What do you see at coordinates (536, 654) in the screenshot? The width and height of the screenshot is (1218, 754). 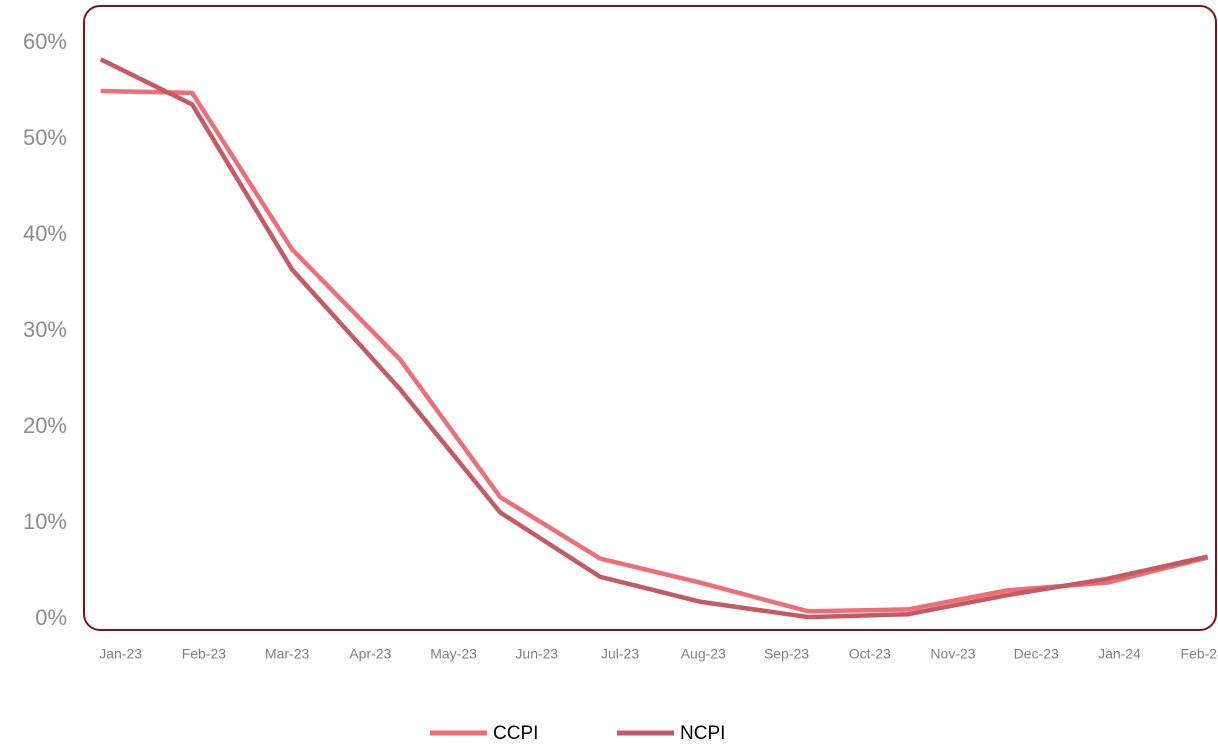 I see `x-tick-label: Jun-23` at bounding box center [536, 654].